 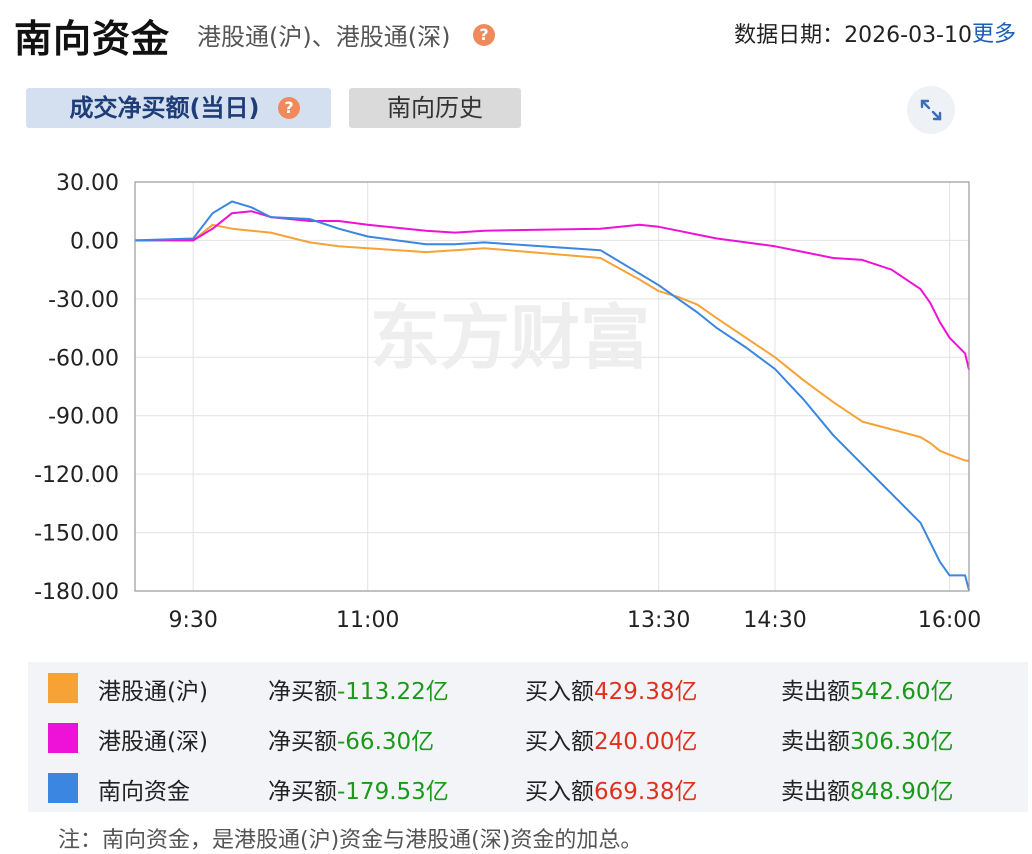 I want to click on net-buy-cell: 净买额-66.30亿, so click(x=351, y=739).